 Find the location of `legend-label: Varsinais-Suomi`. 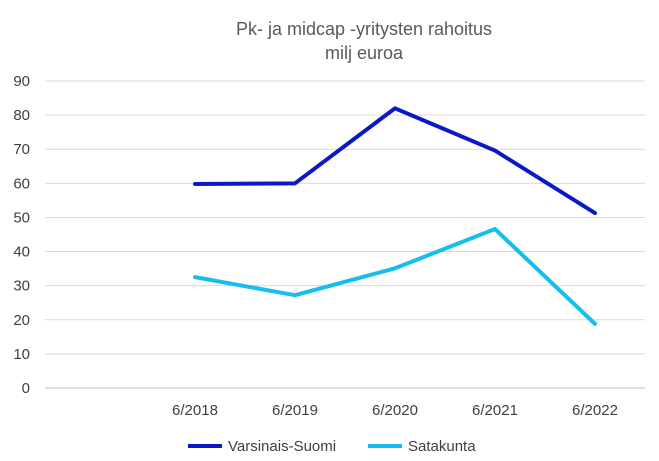

legend-label: Varsinais-Suomi is located at coordinates (282, 446).